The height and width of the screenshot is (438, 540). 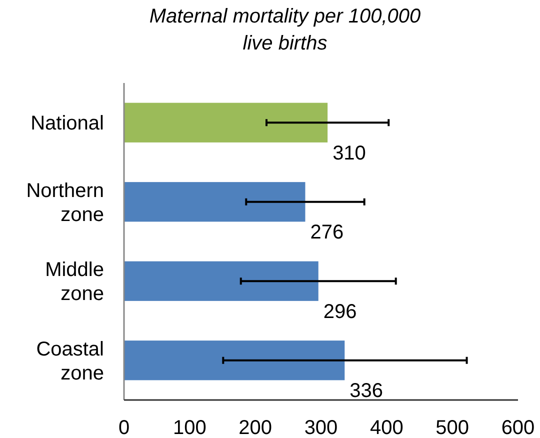 I want to click on data-label: 276, so click(x=327, y=233).